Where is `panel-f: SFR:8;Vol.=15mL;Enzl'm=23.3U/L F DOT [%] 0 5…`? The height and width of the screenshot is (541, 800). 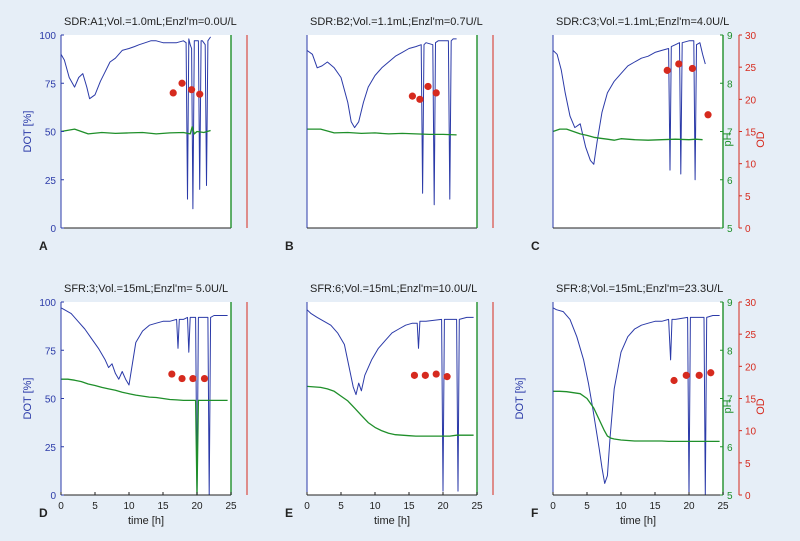
panel-f: SFR:8;Vol.=15mL;Enzl'm=23.3U/L F DOT [%] 0 5… is located at coordinates (640, 405).